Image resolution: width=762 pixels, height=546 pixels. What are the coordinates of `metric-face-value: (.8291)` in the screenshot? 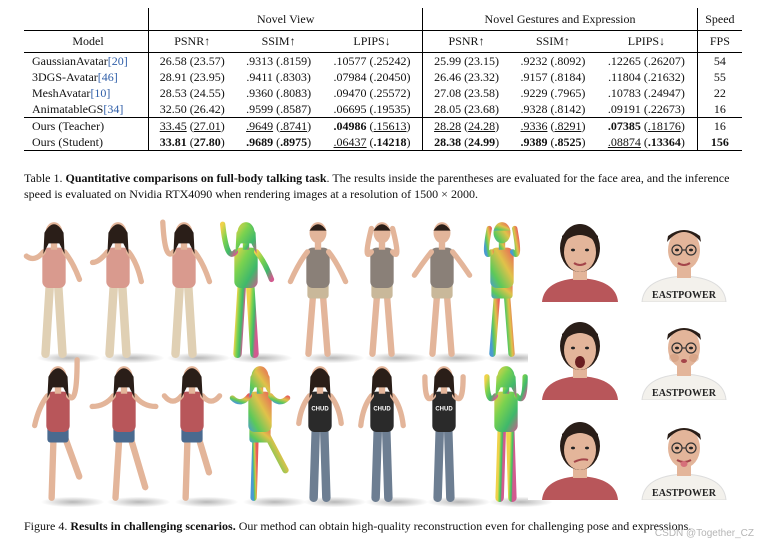 It's located at (568, 125).